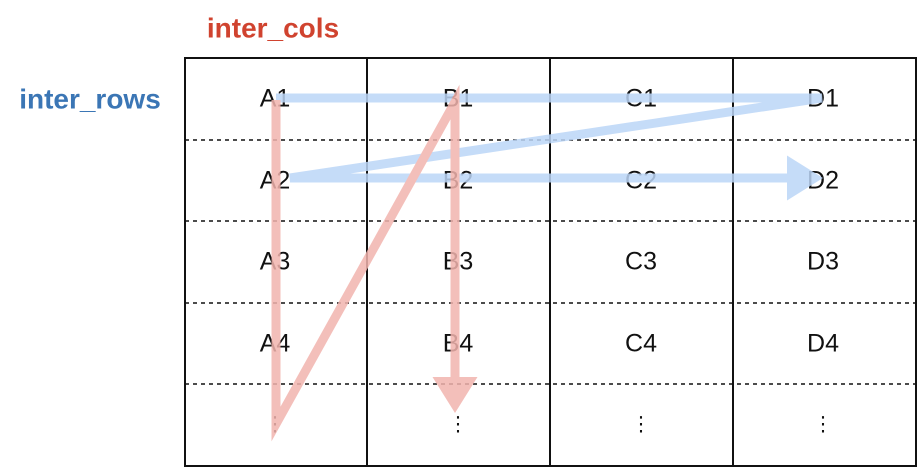 Image resolution: width=922 pixels, height=472 pixels. I want to click on row-order-arrow, so click(549, 147).